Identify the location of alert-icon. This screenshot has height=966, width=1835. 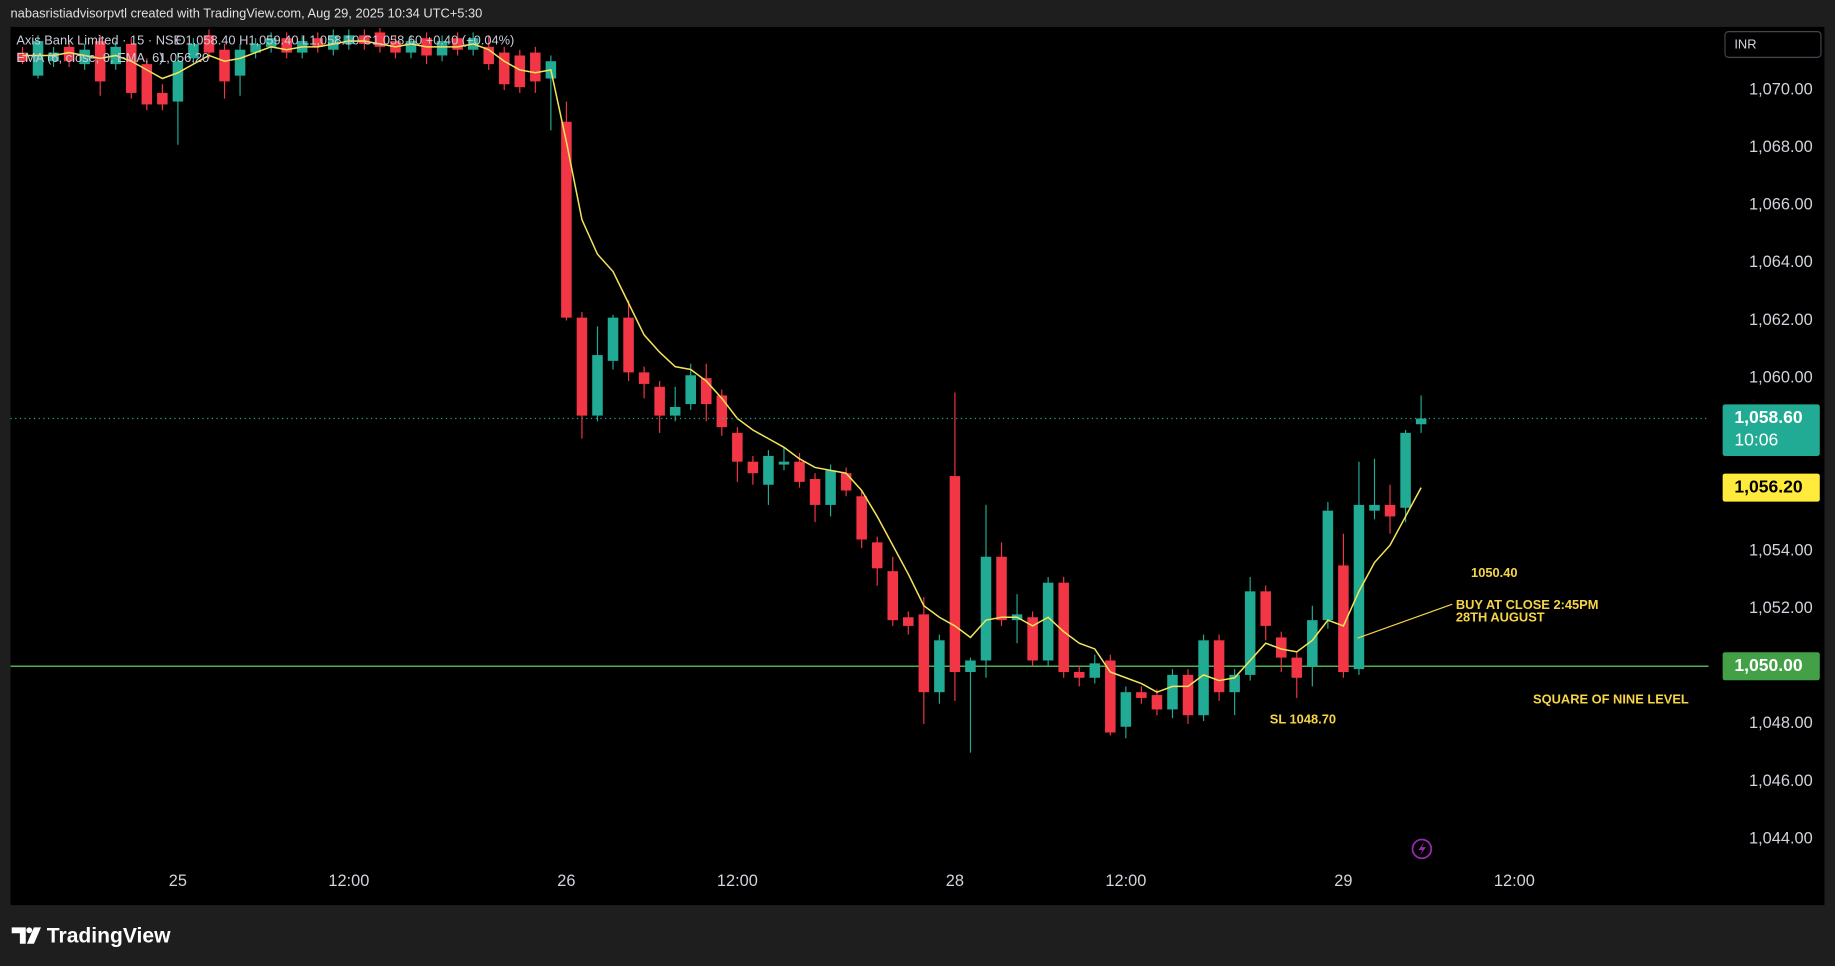
(1422, 849).